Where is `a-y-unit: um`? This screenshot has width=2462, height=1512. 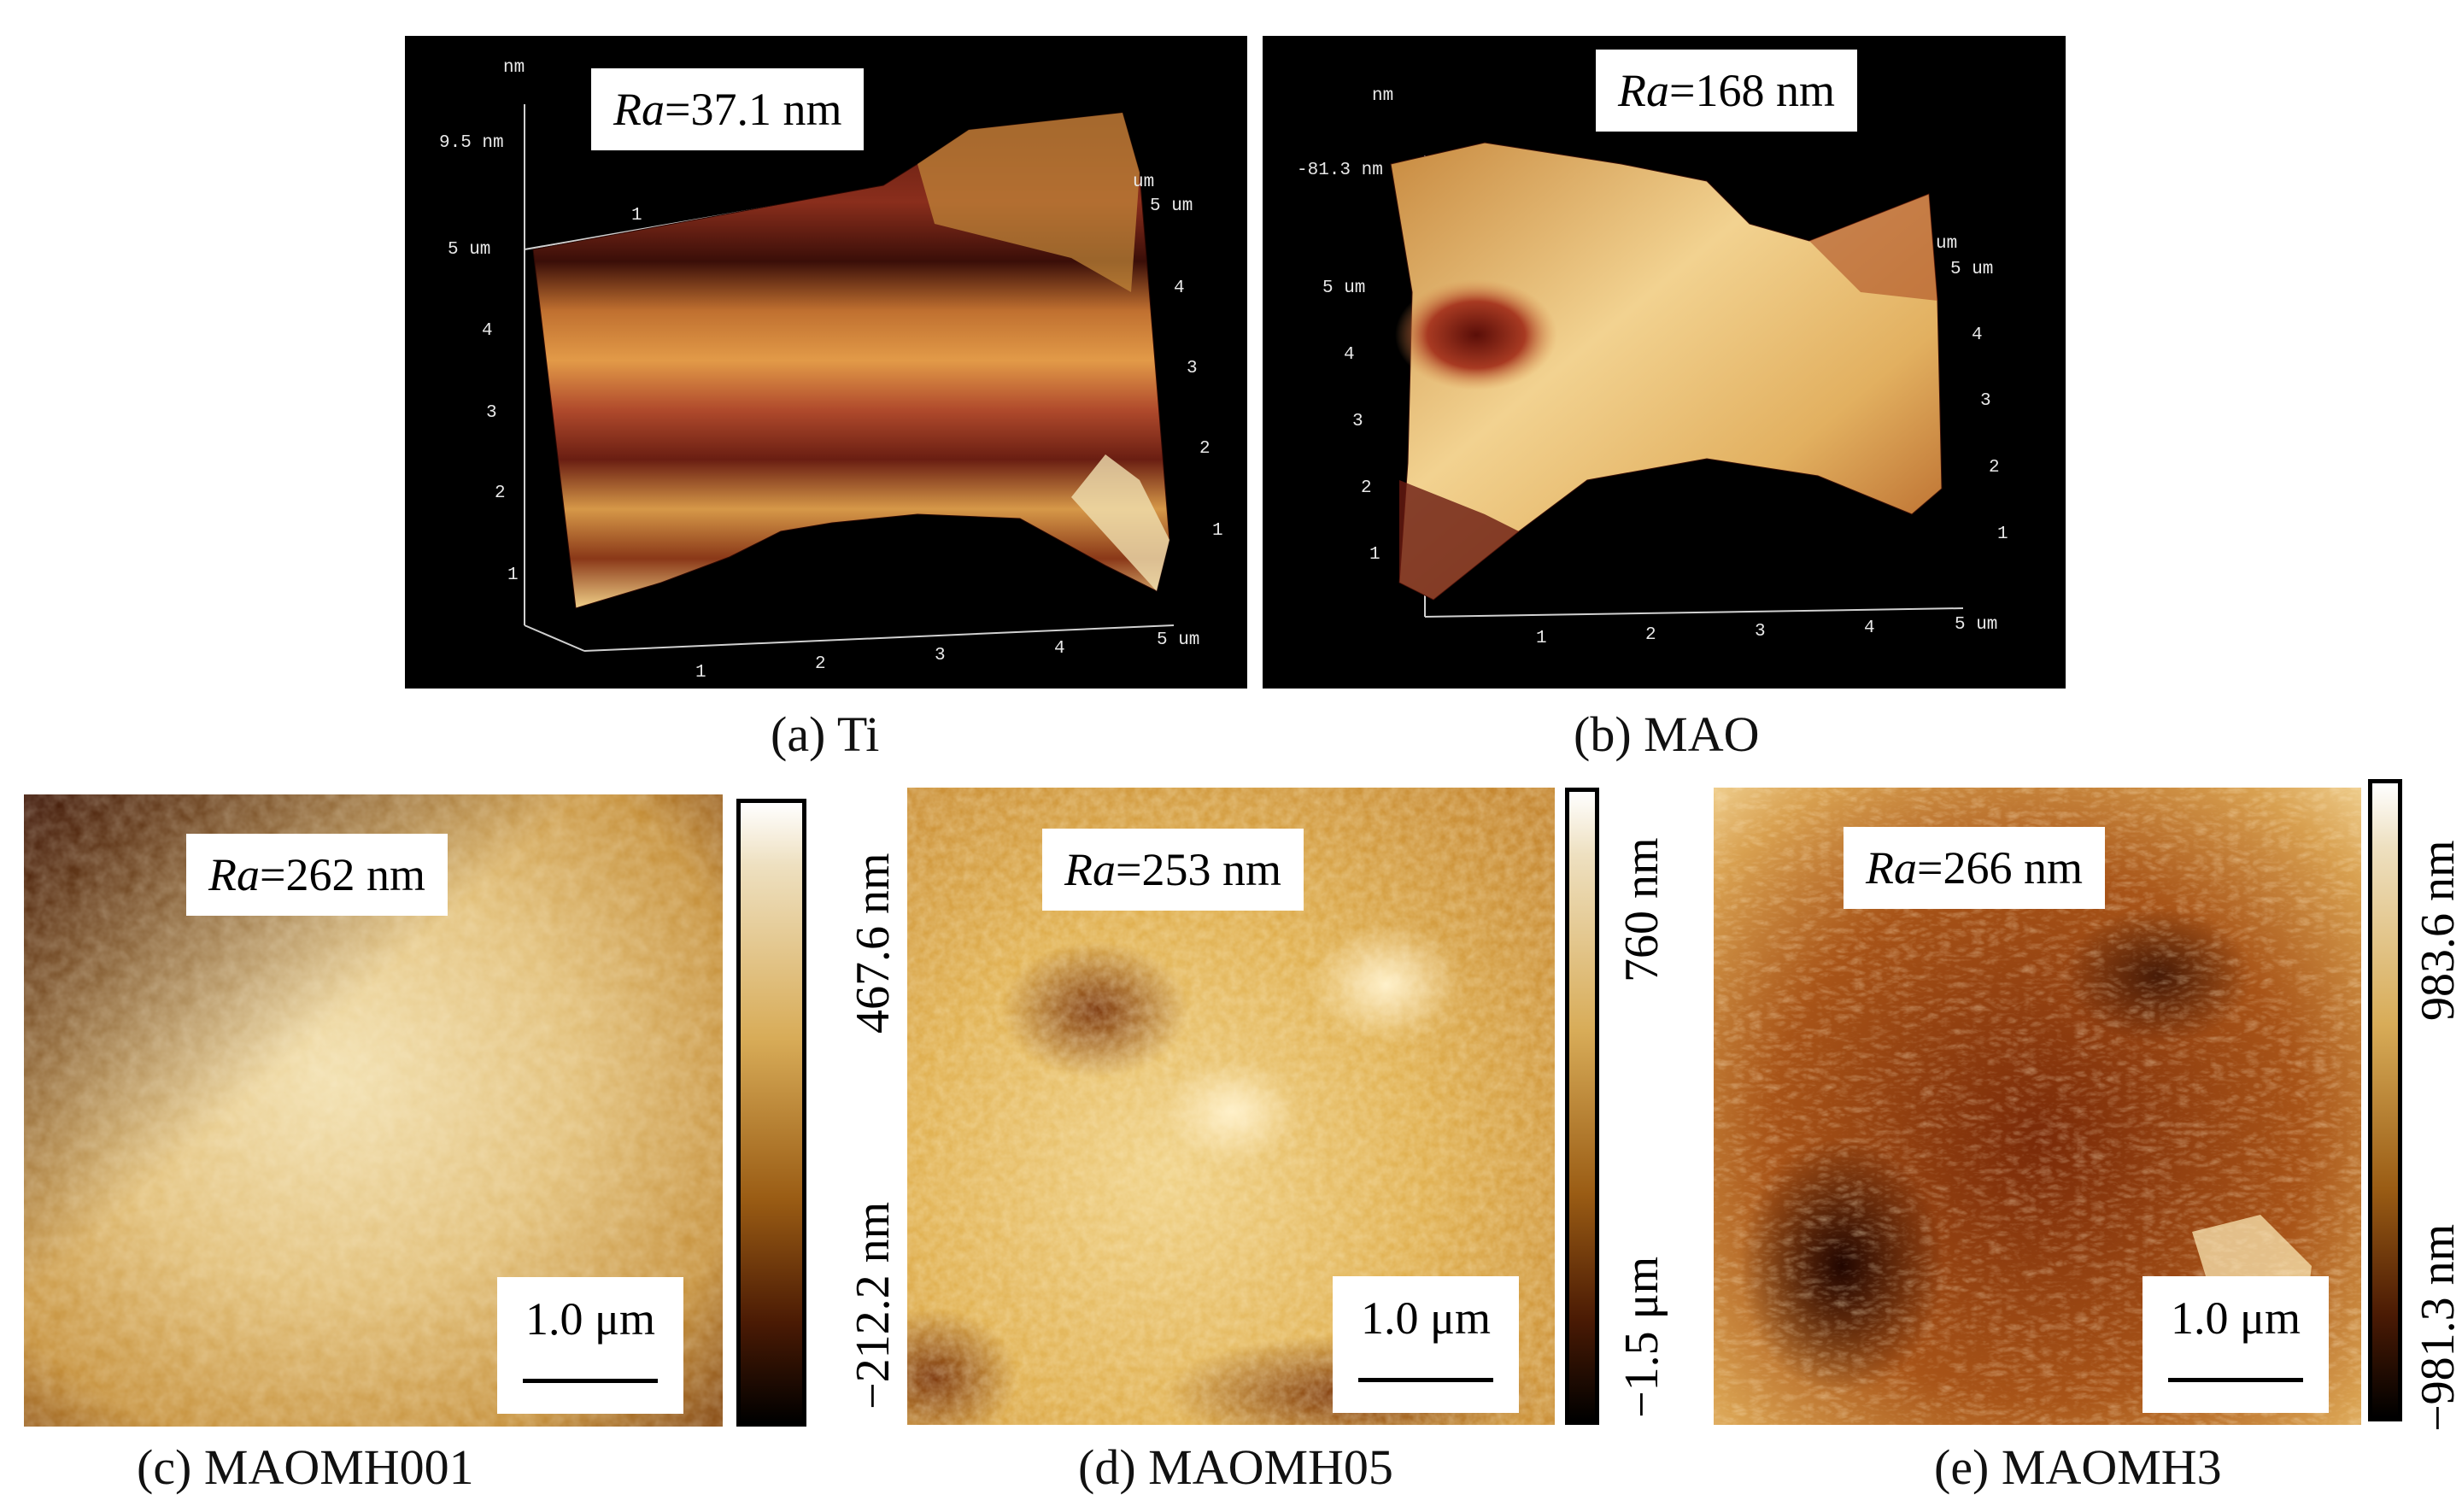 a-y-unit: um is located at coordinates (1143, 182).